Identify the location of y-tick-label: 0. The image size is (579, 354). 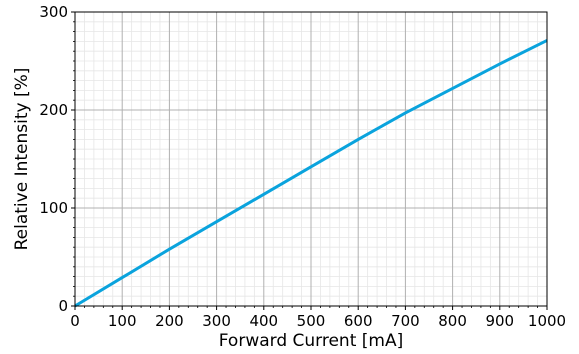
(63, 306).